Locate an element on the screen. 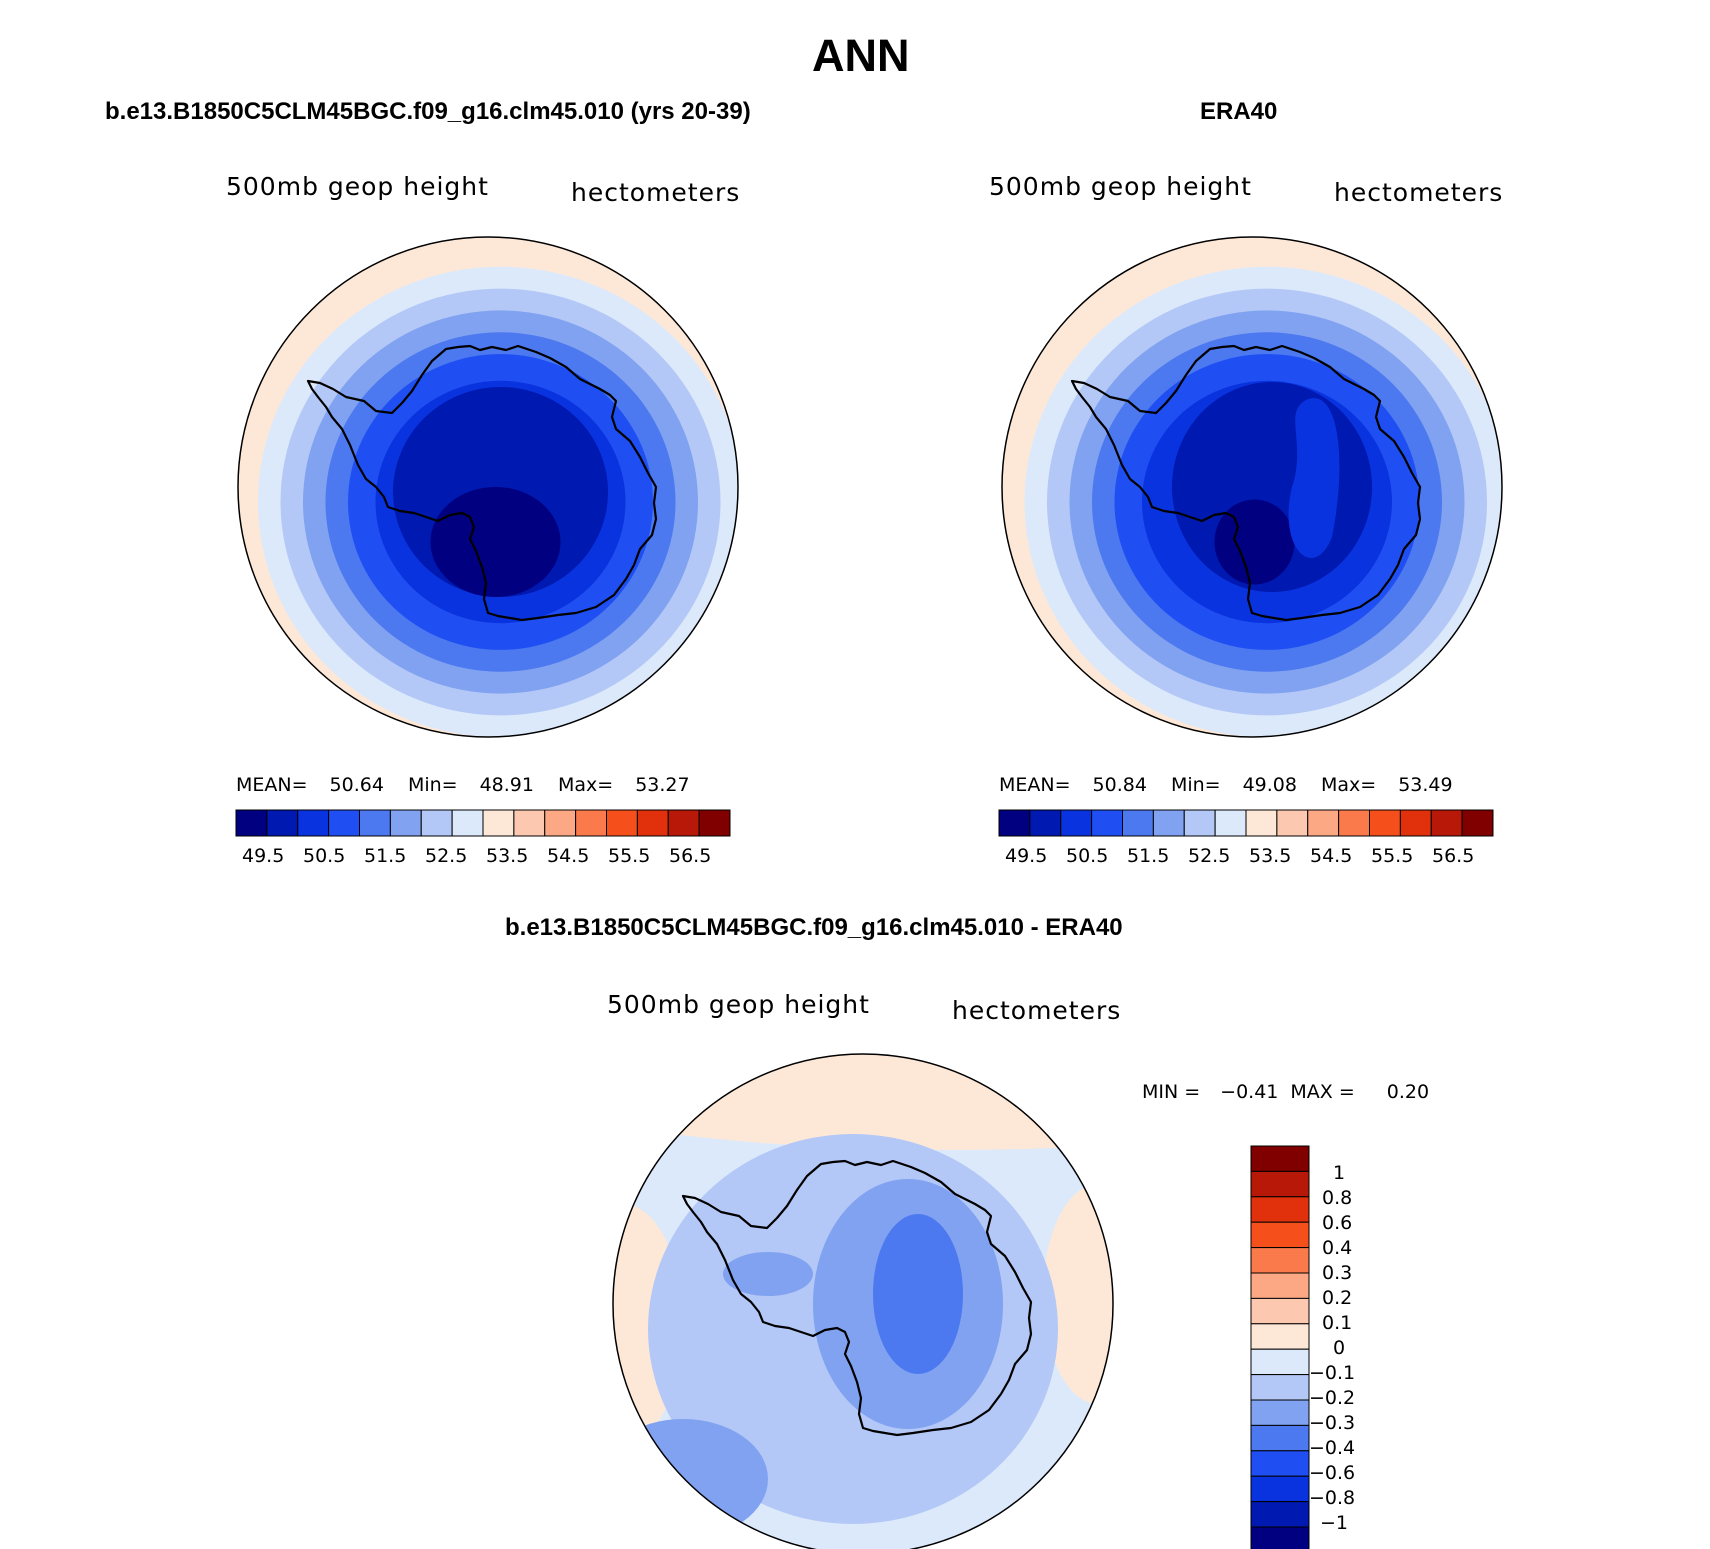 This screenshot has height=1549, width=1710. variable-label-model: 500mb geop height is located at coordinates (357, 186).